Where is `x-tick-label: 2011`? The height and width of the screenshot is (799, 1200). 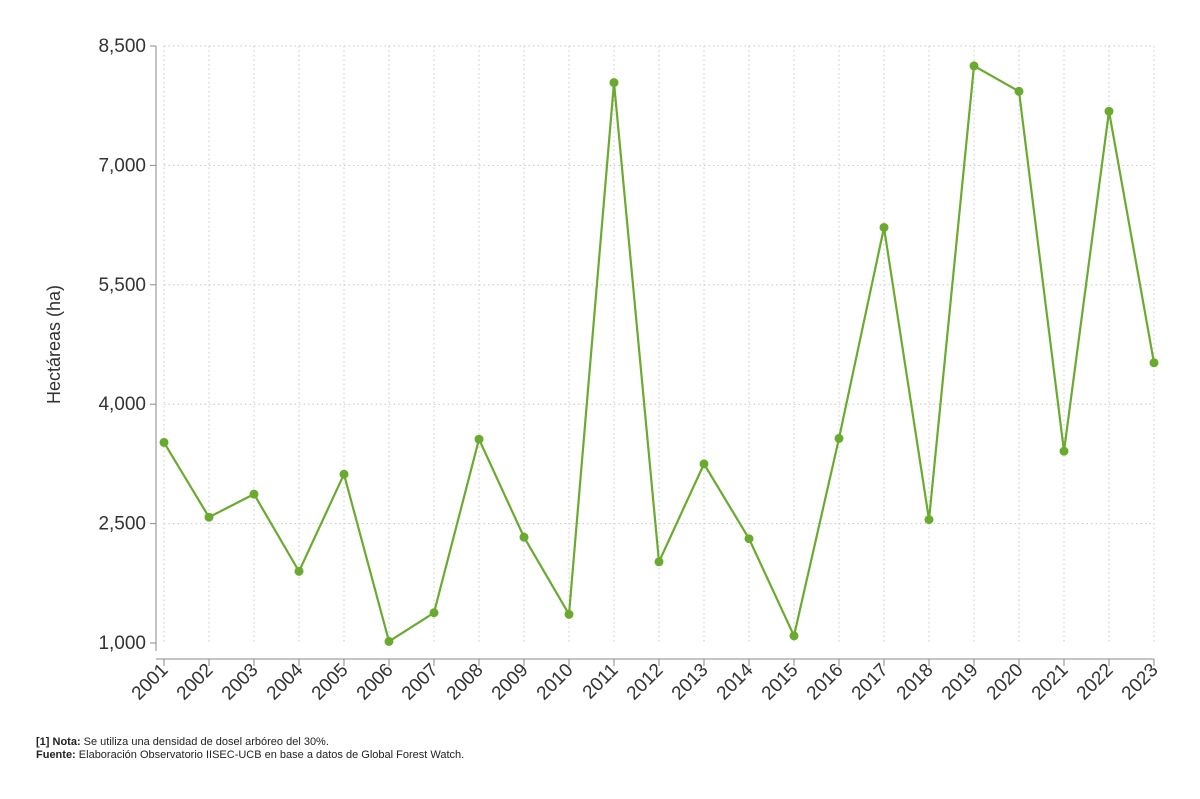 x-tick-label: 2011 is located at coordinates (601, 682).